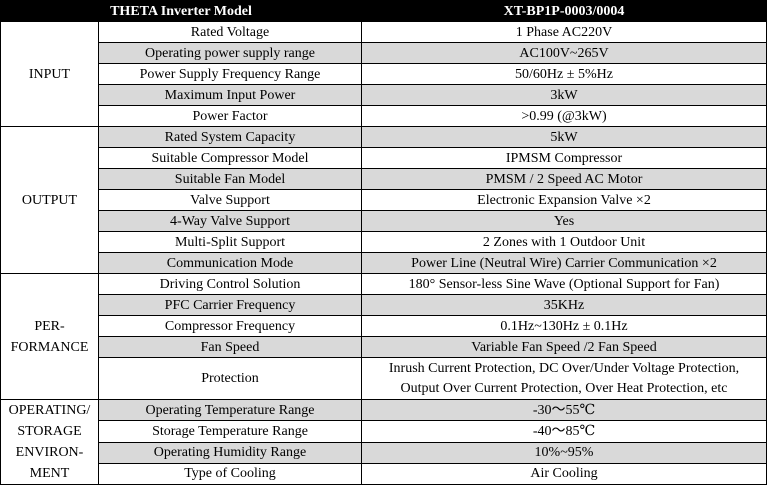 The width and height of the screenshot is (767, 485). I want to click on table-row: Operating Humidity Range 10%~95%, so click(384, 452).